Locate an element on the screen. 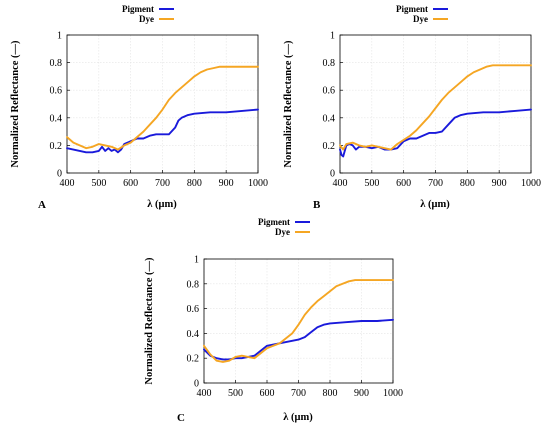 This screenshot has width=550, height=428. panel-letter: A is located at coordinates (42, 205).